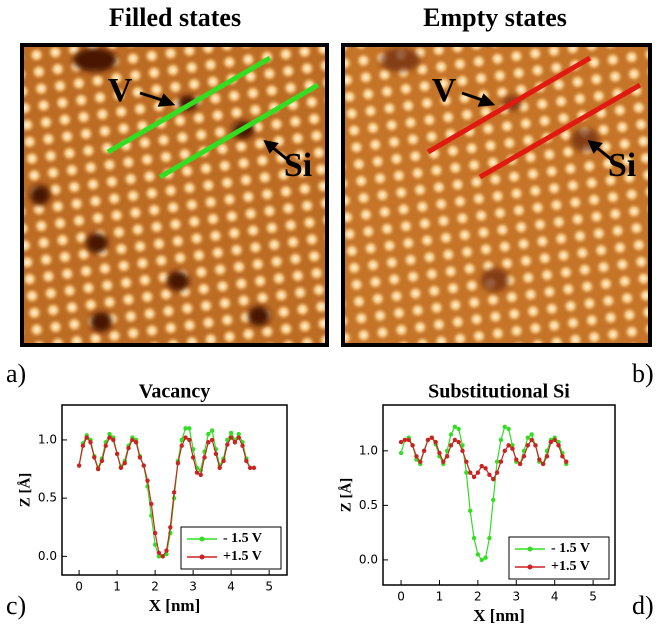 The width and height of the screenshot is (664, 627). What do you see at coordinates (174, 392) in the screenshot?
I see `chart-title: Vacancy` at bounding box center [174, 392].